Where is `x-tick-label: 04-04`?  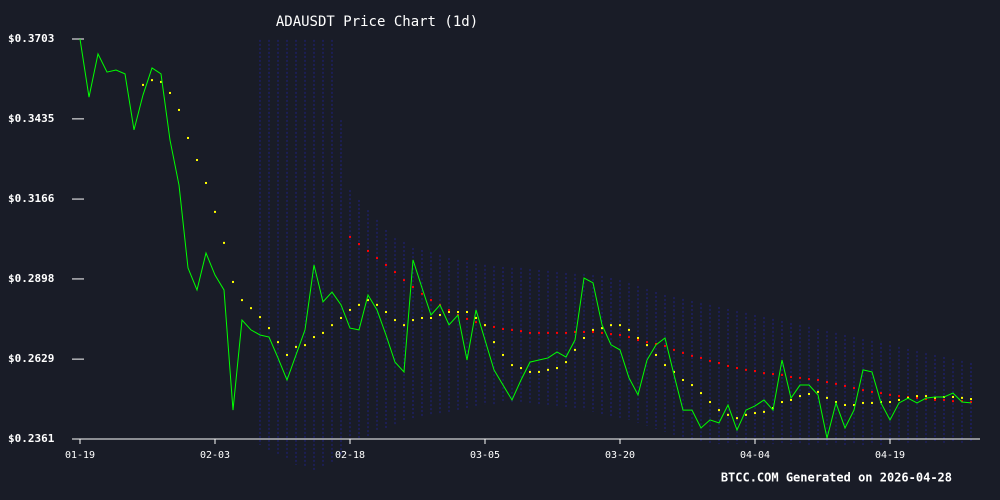 x-tick-label: 04-04 is located at coordinates (755, 455).